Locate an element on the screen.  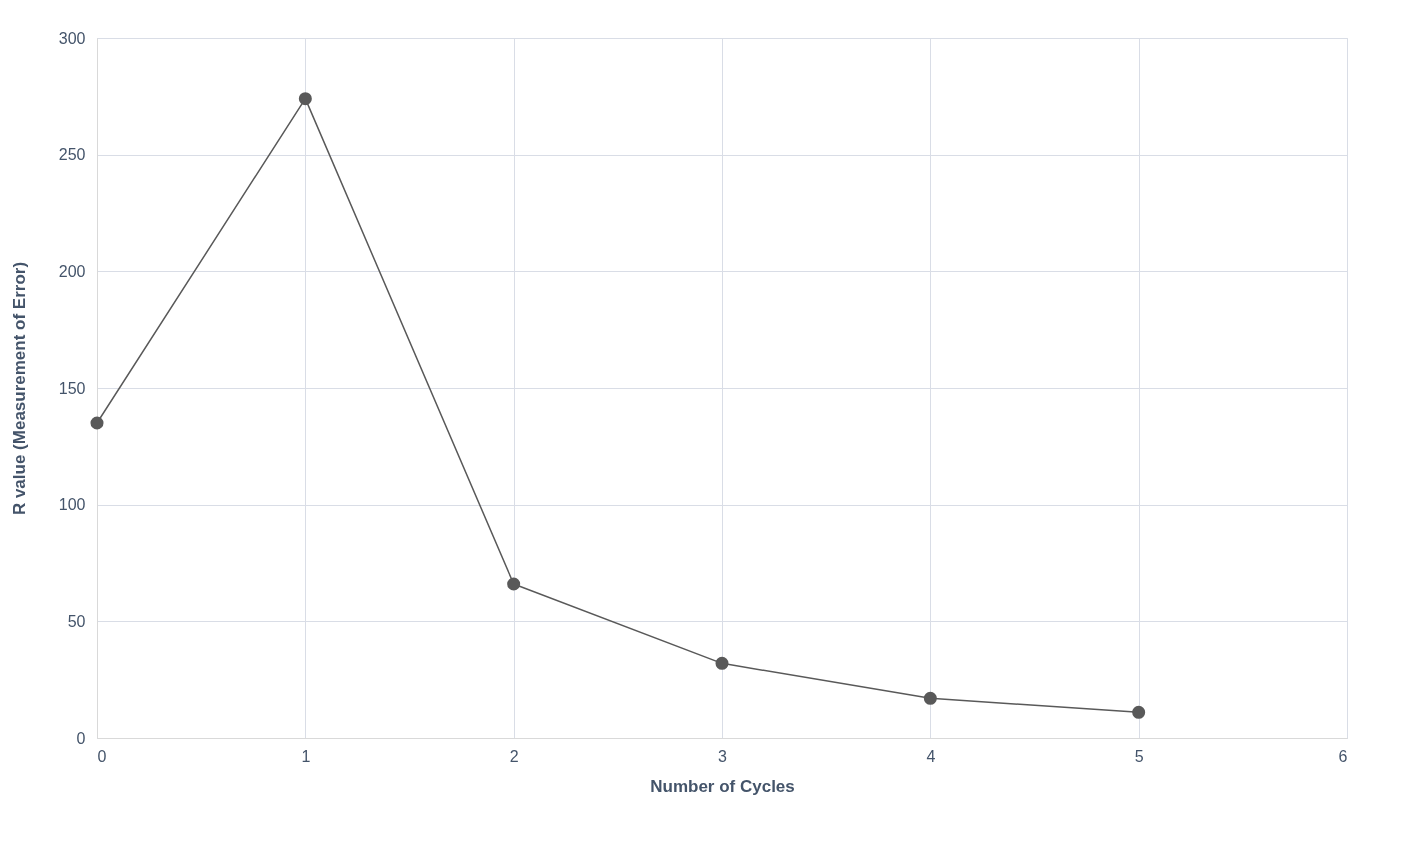
y-axis-title: R value (Measurement of Error) is located at coordinates (19, 388).